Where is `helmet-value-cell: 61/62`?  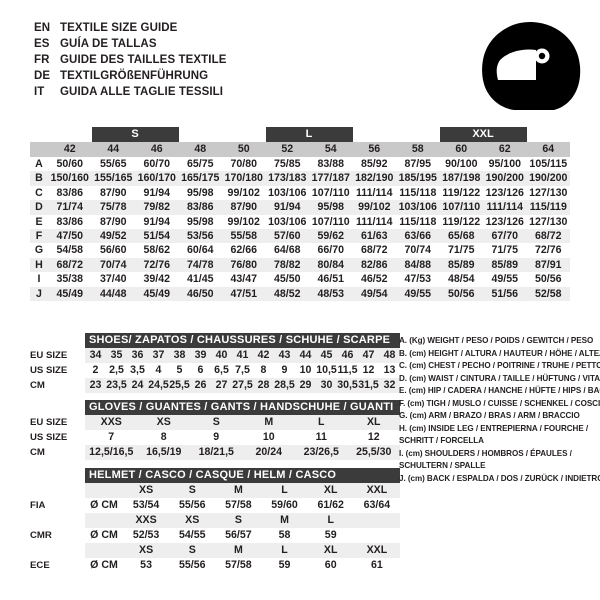
helmet-value-cell: 61/62 is located at coordinates (330, 505).